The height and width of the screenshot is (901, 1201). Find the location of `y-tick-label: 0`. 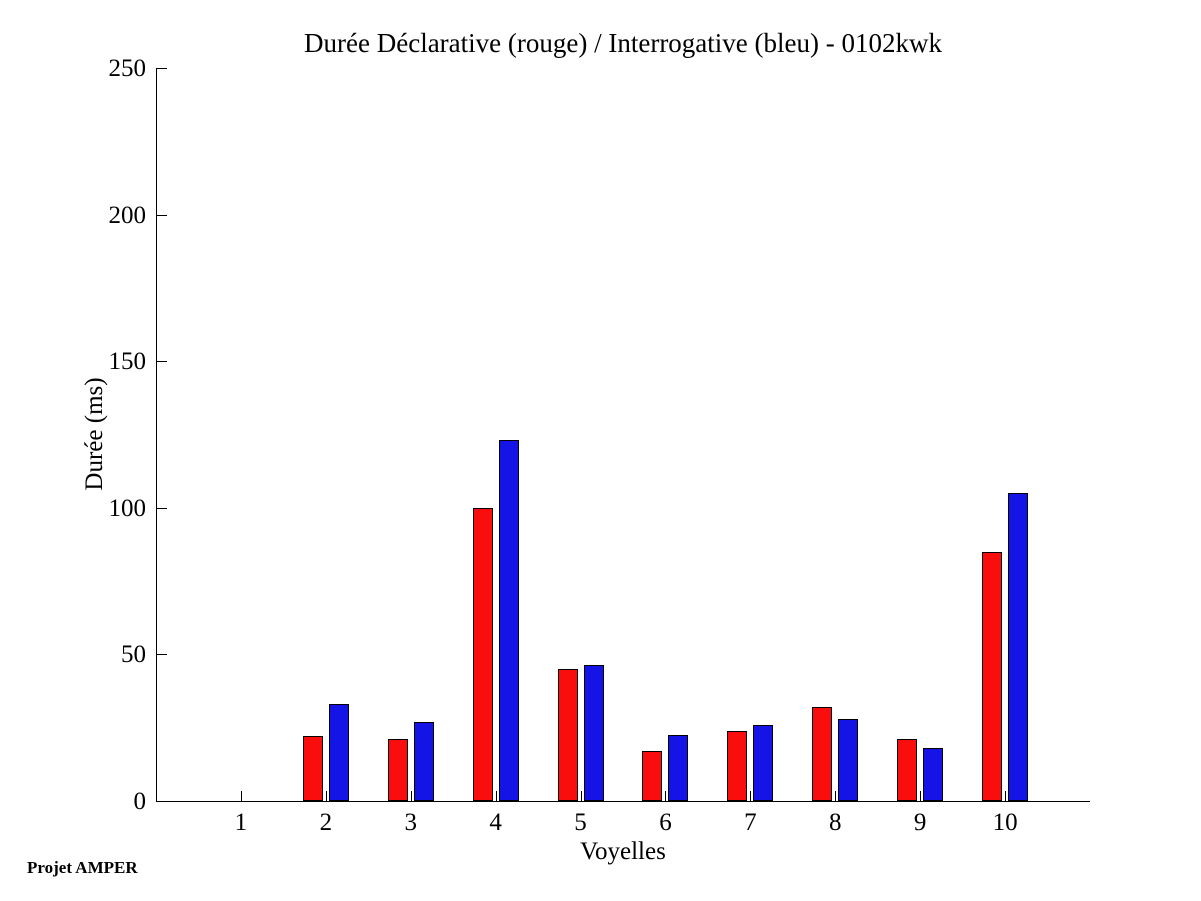

y-tick-label: 0 is located at coordinates (140, 801).